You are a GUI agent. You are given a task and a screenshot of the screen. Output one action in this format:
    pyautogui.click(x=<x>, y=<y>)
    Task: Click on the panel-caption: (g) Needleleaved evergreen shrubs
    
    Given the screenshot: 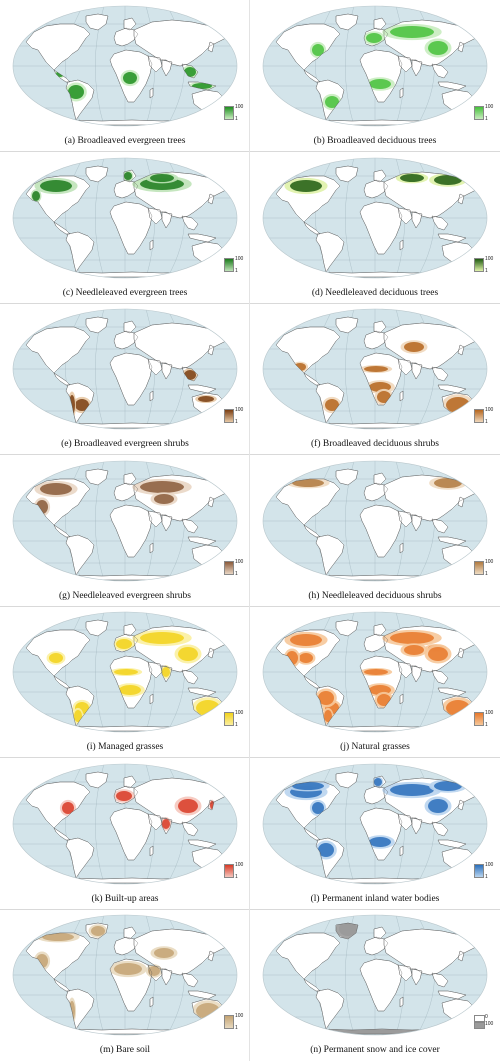 What is the action you would take?
    pyautogui.click(x=125, y=595)
    